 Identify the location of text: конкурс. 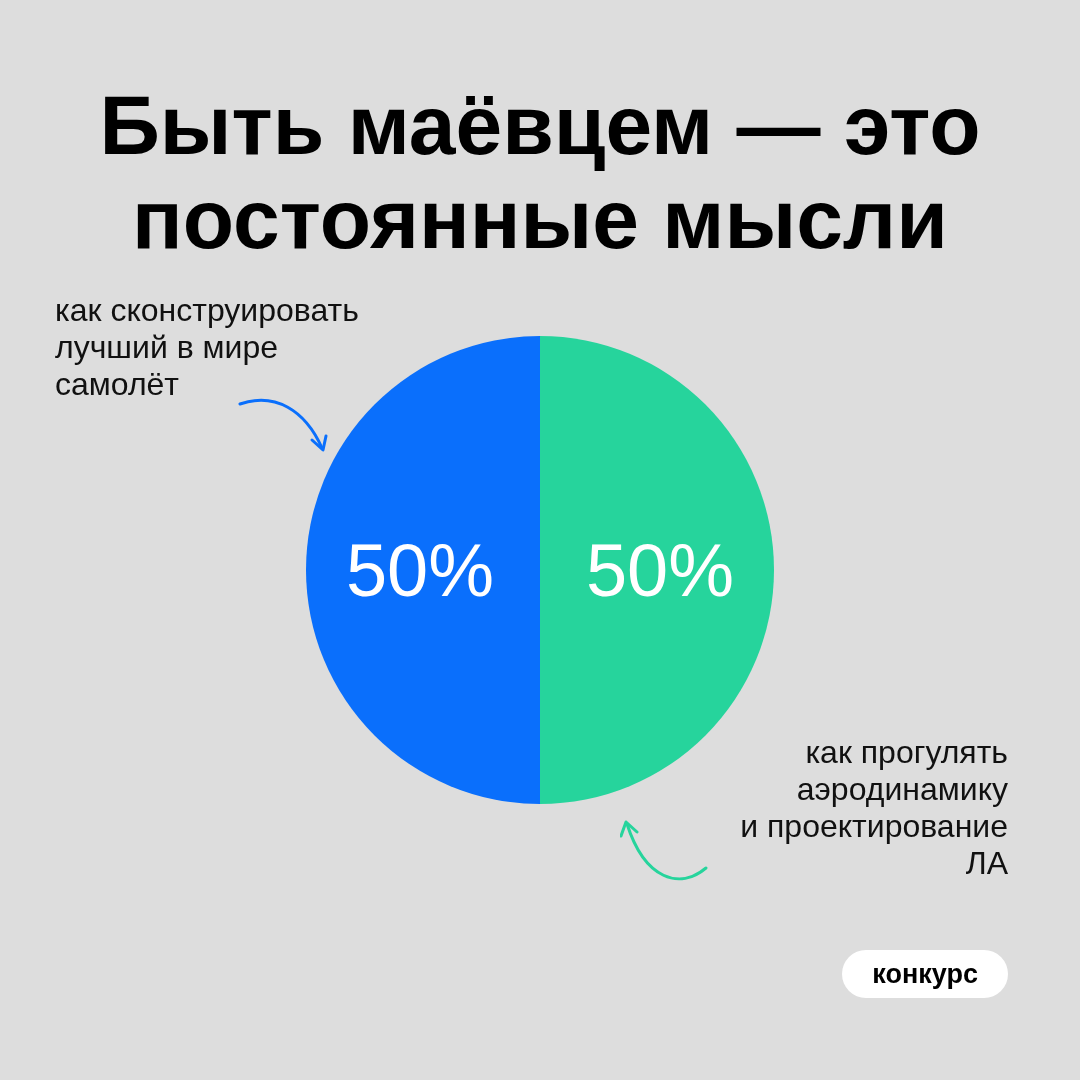
(925, 974).